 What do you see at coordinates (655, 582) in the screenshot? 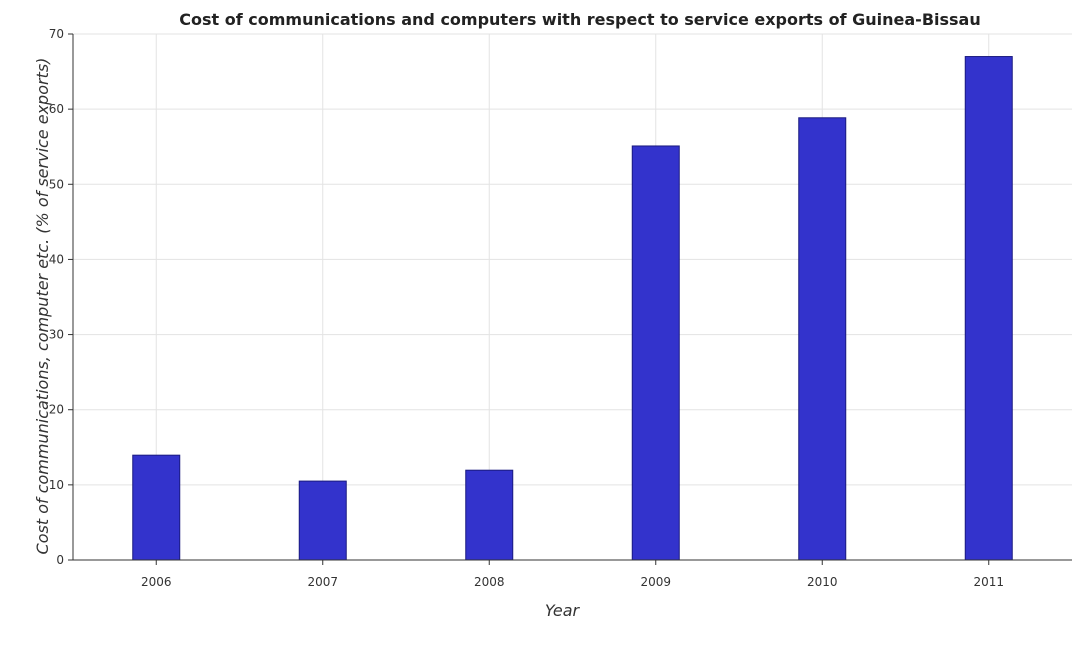
I see `x-tick-label: 2009` at bounding box center [655, 582].